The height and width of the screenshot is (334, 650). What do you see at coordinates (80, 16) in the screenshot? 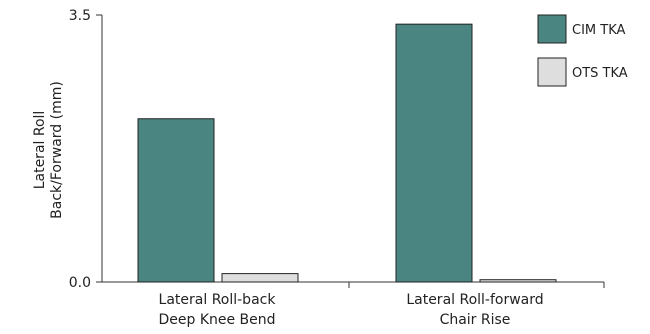
I see `y-tick-label: 3.5` at bounding box center [80, 16].